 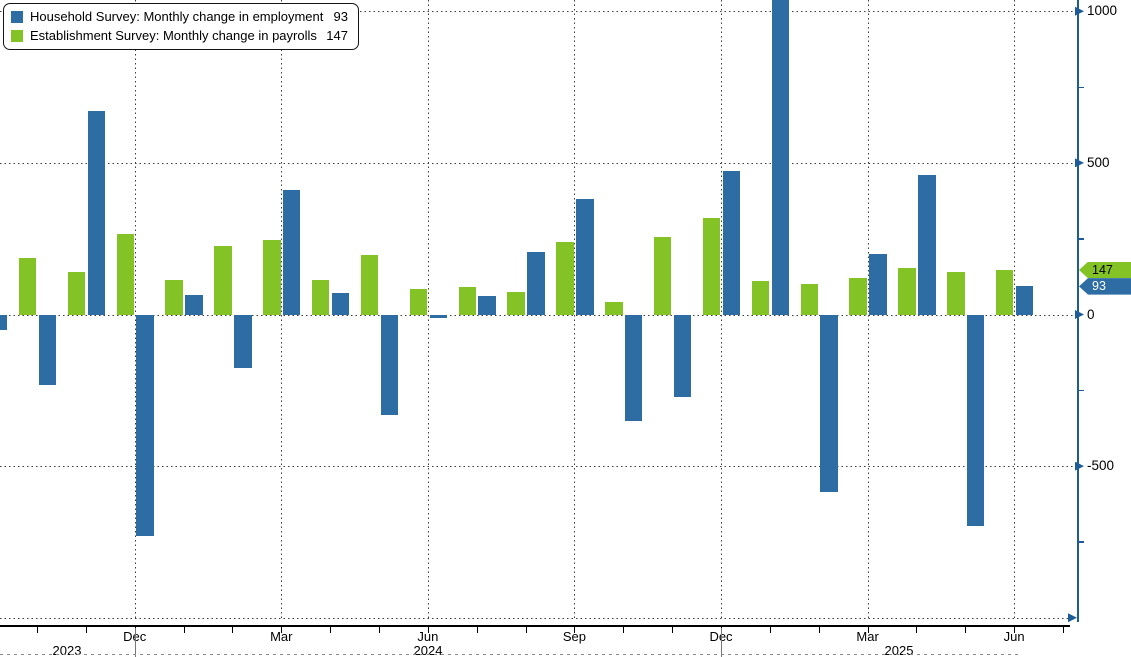 I want to click on bar-establishment-Sep-2024, so click(x=565, y=278).